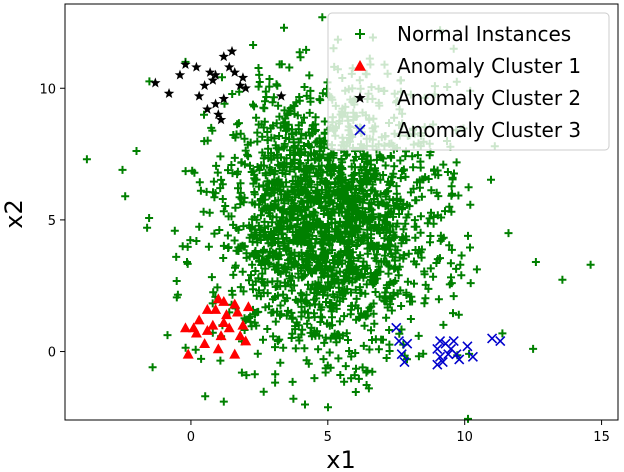  What do you see at coordinates (484, 34) in the screenshot?
I see `legend-label-1: Normal Instances` at bounding box center [484, 34].